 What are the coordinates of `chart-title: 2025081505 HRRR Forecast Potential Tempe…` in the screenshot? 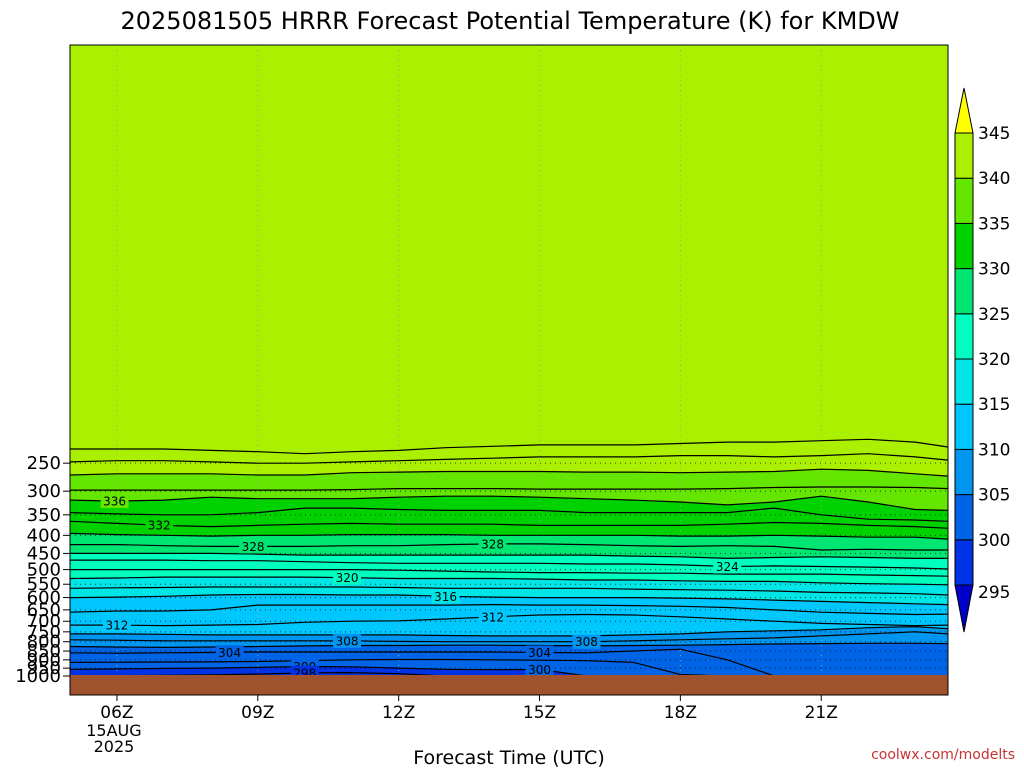 It's located at (509, 21).